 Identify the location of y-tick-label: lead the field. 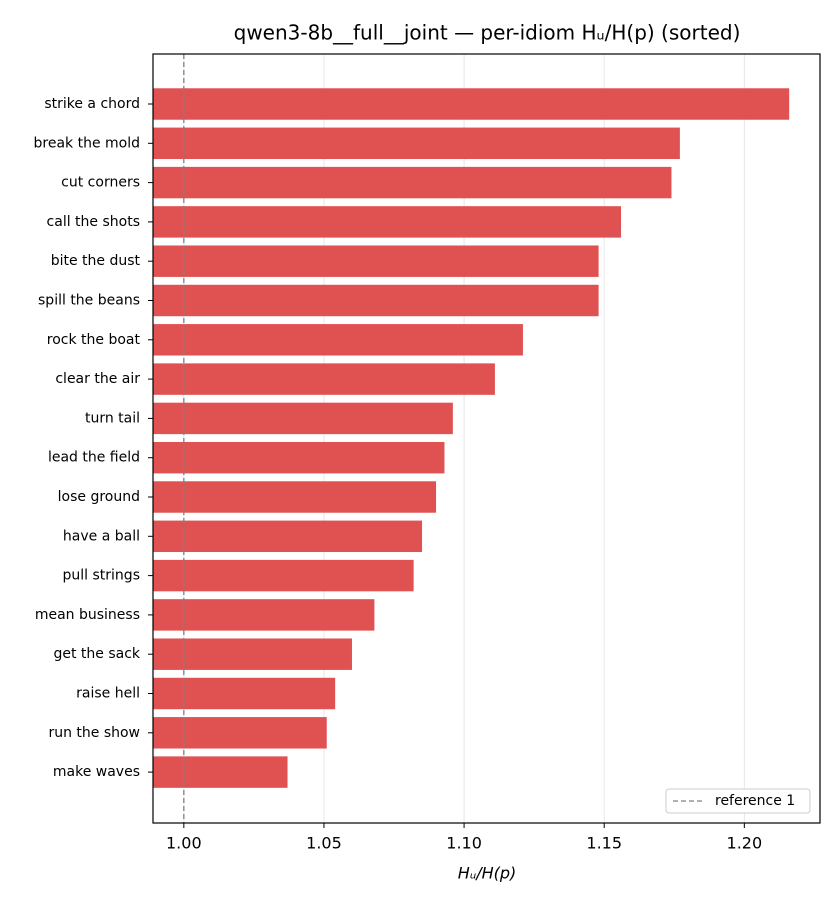
(94, 458).